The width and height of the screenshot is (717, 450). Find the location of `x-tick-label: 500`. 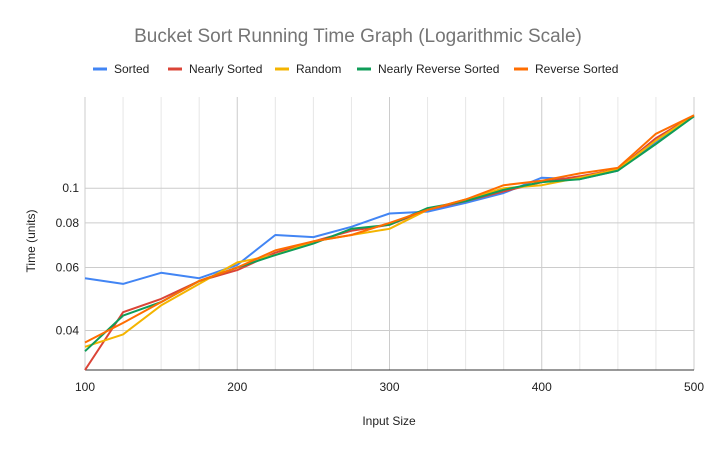

x-tick-label: 500 is located at coordinates (694, 387).